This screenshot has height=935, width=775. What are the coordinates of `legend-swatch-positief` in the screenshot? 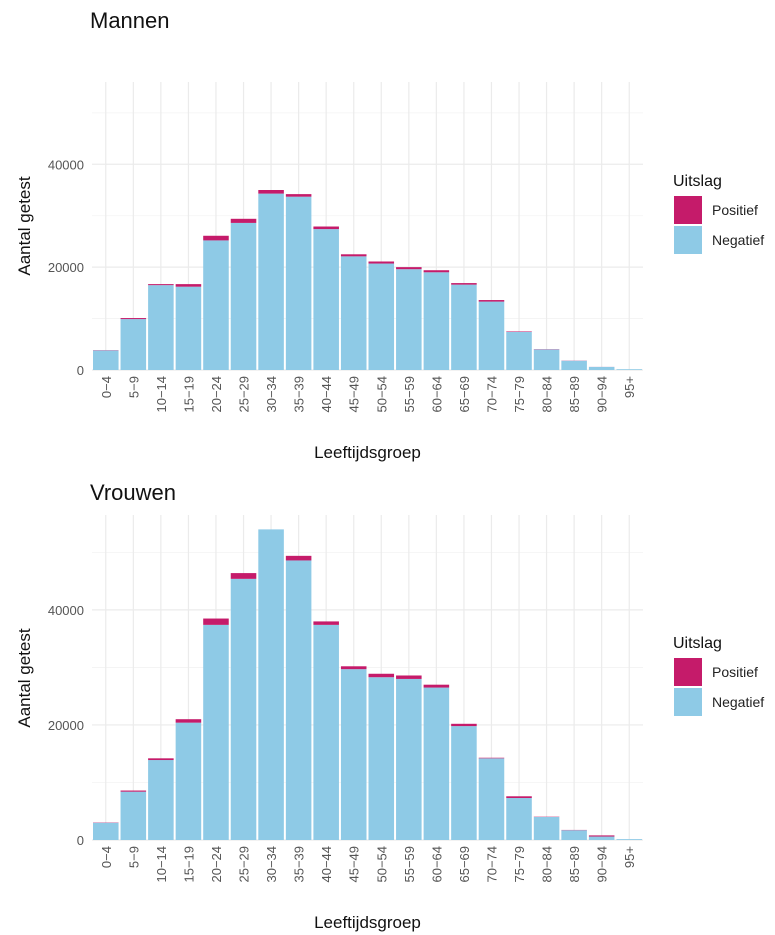 It's located at (688, 672).